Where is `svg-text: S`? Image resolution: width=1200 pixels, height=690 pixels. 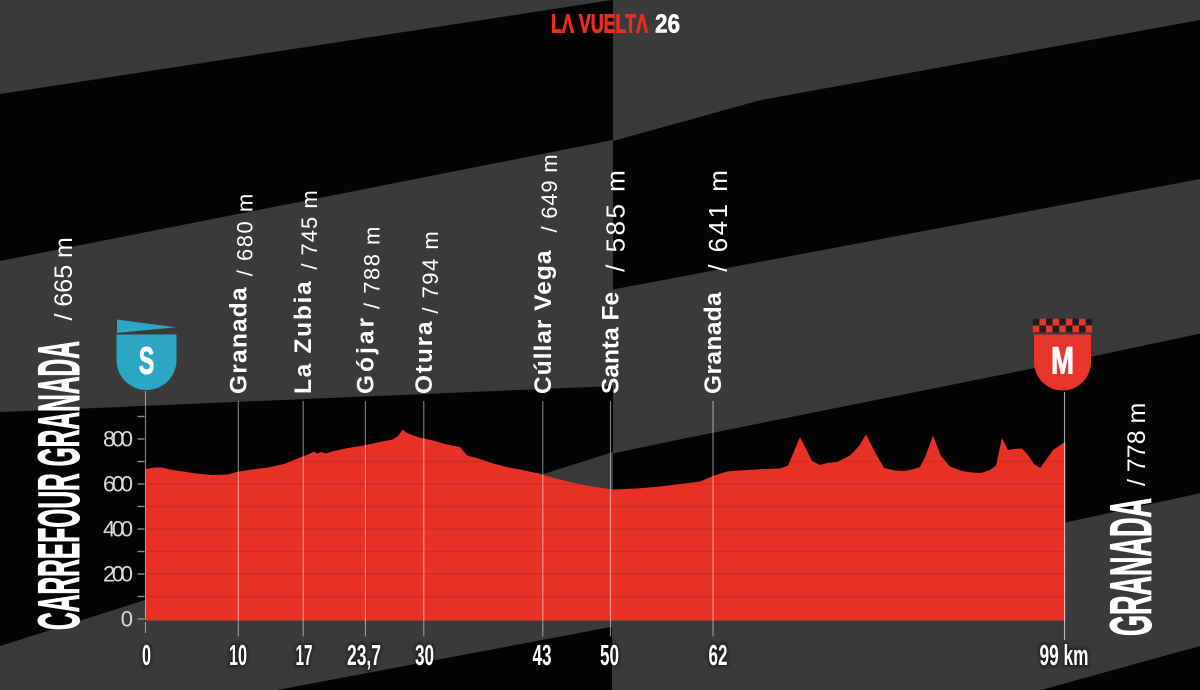
svg-text: S is located at coordinates (147, 362).